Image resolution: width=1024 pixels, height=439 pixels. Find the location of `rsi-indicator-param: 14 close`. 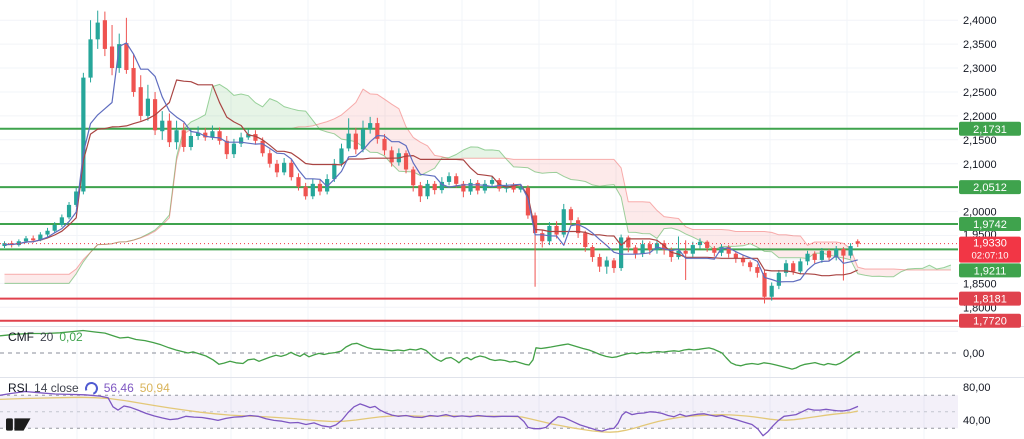

rsi-indicator-param: 14 close is located at coordinates (56, 388).